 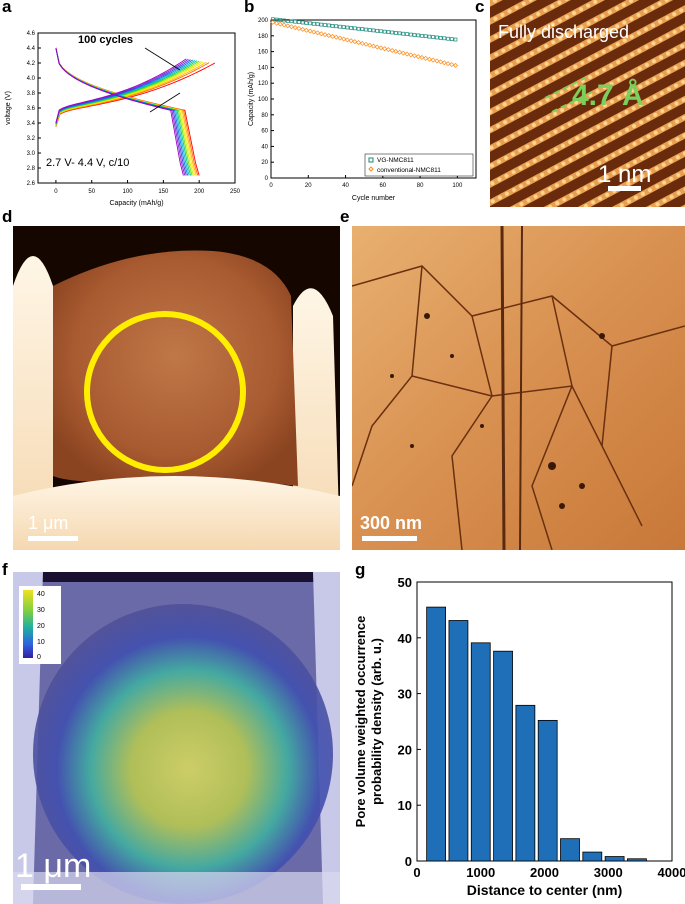 I want to click on b-ytick-label: 80, so click(x=264, y=116).